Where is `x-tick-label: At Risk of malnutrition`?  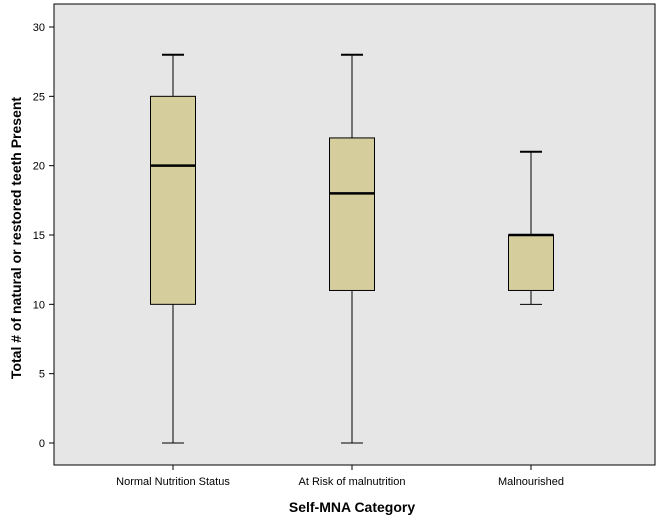
x-tick-label: At Risk of malnutrition is located at coordinates (352, 482).